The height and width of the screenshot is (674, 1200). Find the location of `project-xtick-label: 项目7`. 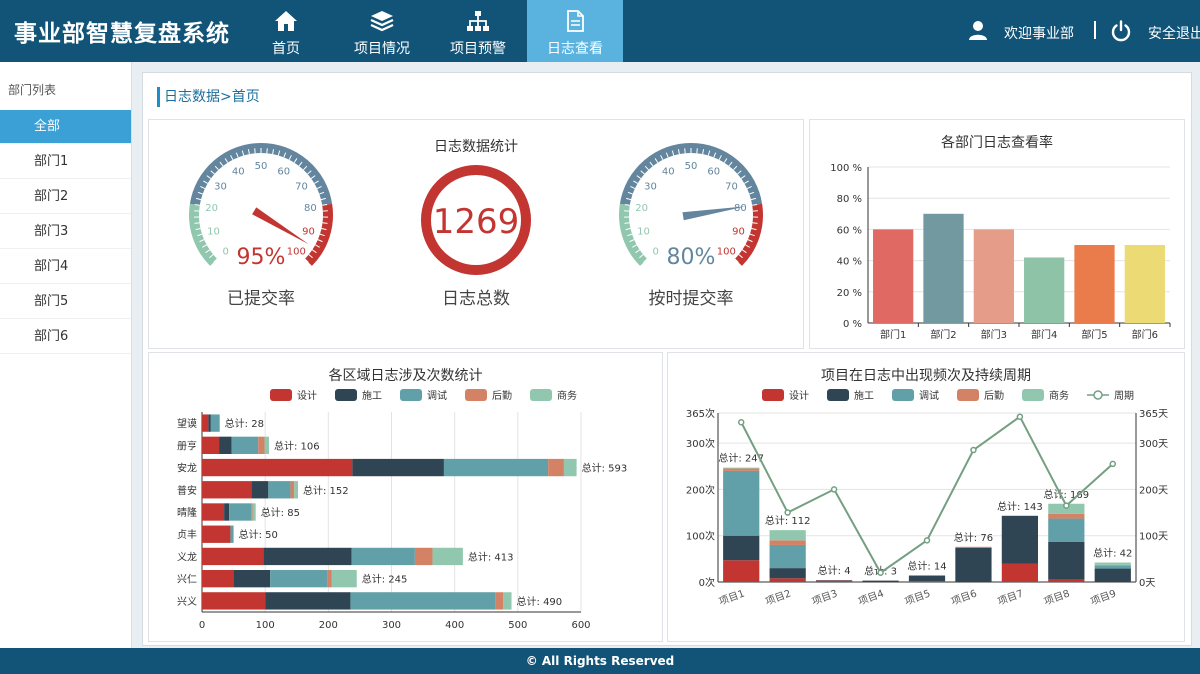

project-xtick-label: 项目7 is located at coordinates (1010, 598).